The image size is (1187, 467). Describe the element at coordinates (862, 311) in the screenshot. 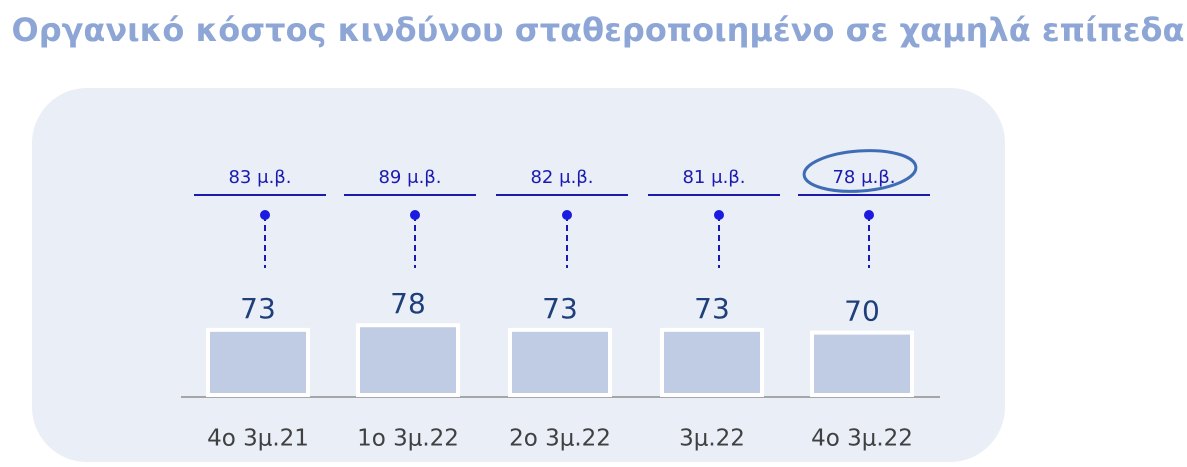

I see `value-label: 70` at that location.